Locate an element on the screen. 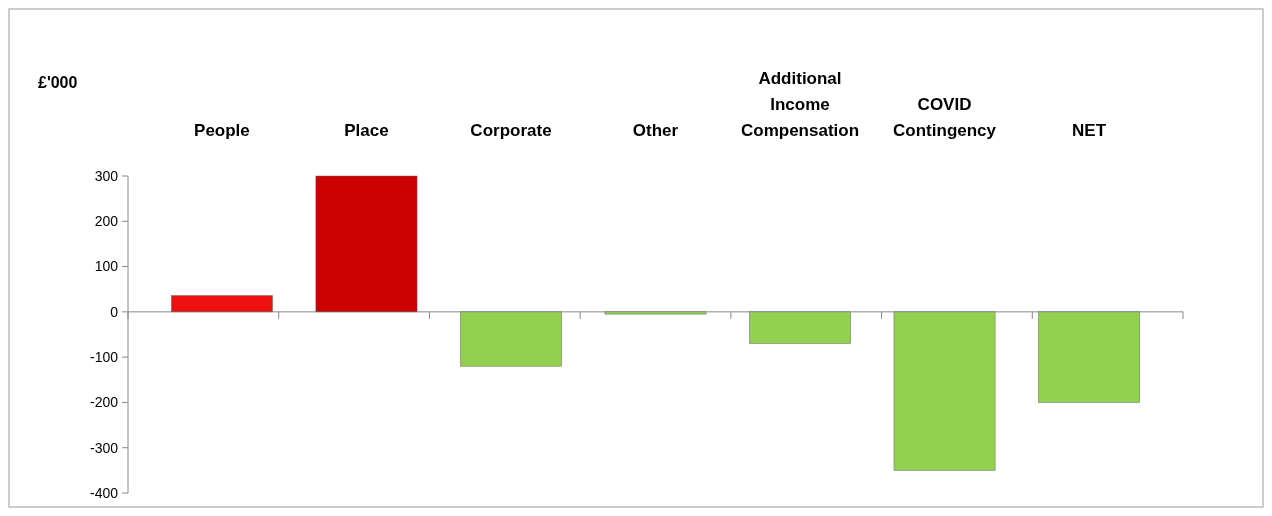 The image size is (1272, 516). x-tick-label: COVID Contingency is located at coordinates (945, 117).